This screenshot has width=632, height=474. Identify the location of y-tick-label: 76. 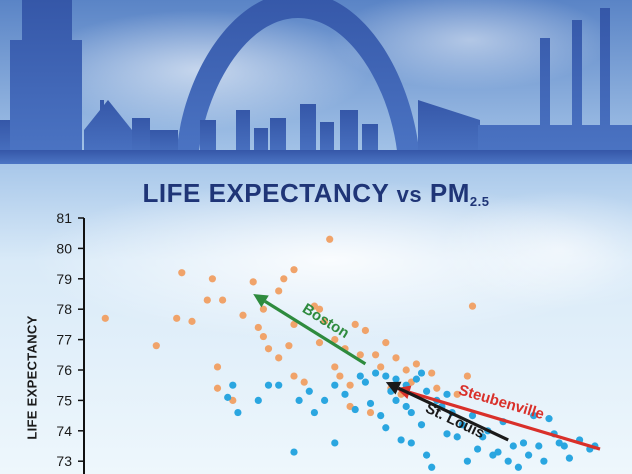
(64, 370).